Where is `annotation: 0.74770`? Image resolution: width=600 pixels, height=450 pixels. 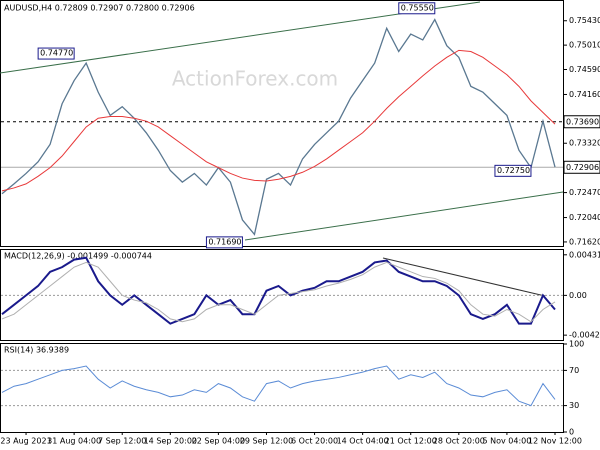 annotation: 0.74770 is located at coordinates (56, 53).